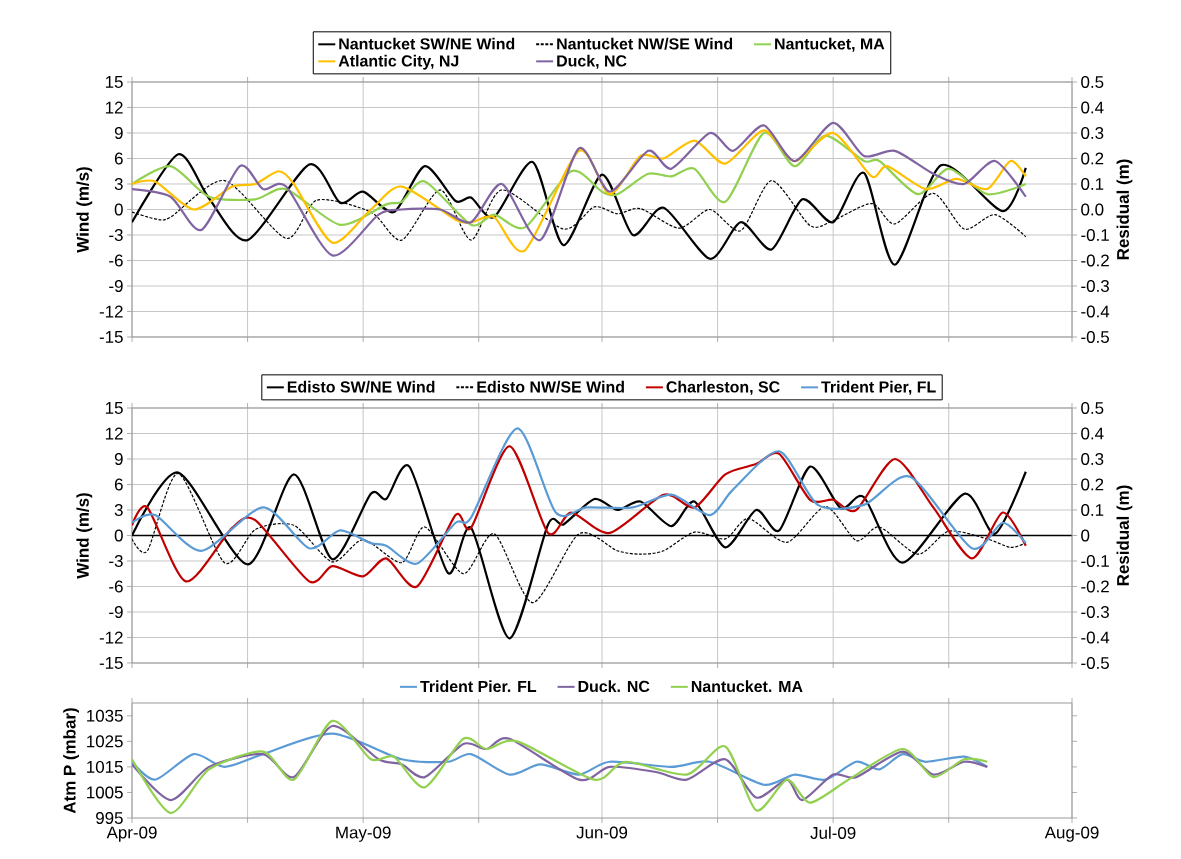 The image size is (1181, 859). What do you see at coordinates (105, 792) in the screenshot?
I see `y-tick-label: 1005` at bounding box center [105, 792].